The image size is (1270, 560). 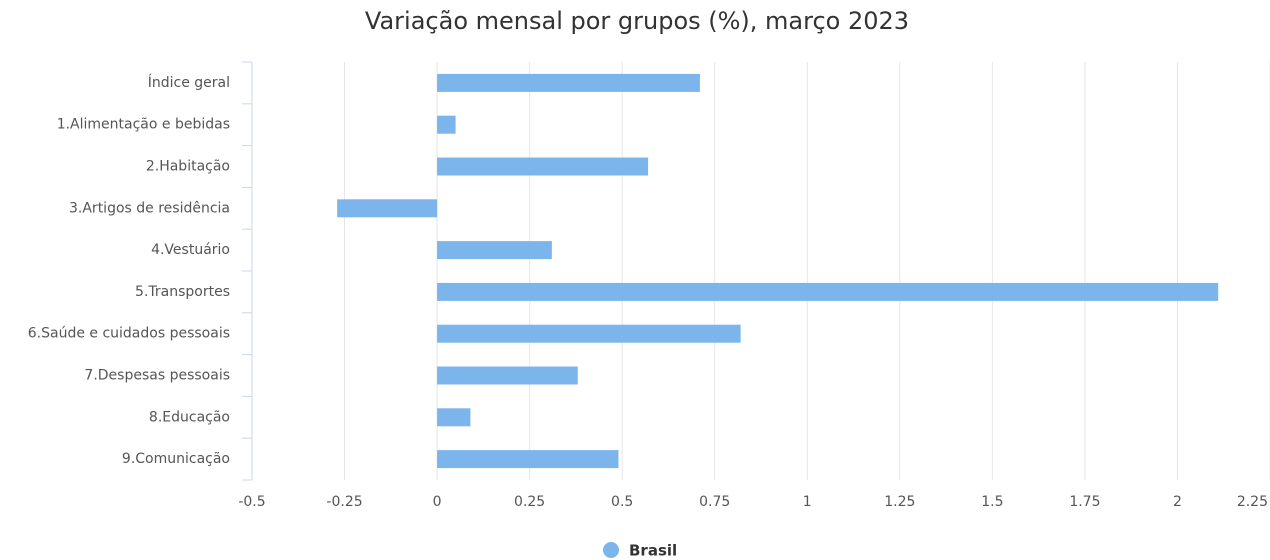 What do you see at coordinates (437, 502) in the screenshot?
I see `x-tick-label: 0` at bounding box center [437, 502].